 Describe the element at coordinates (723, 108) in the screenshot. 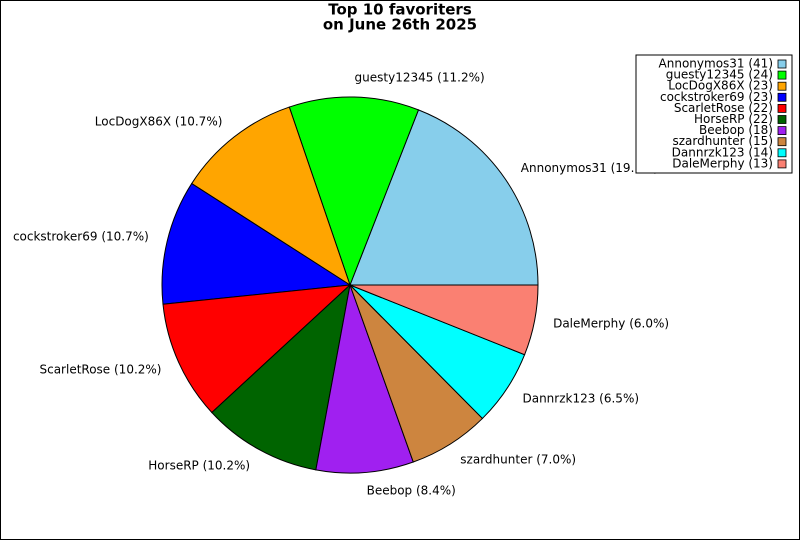

I see `legend-label: ScarletRose (22)` at that location.